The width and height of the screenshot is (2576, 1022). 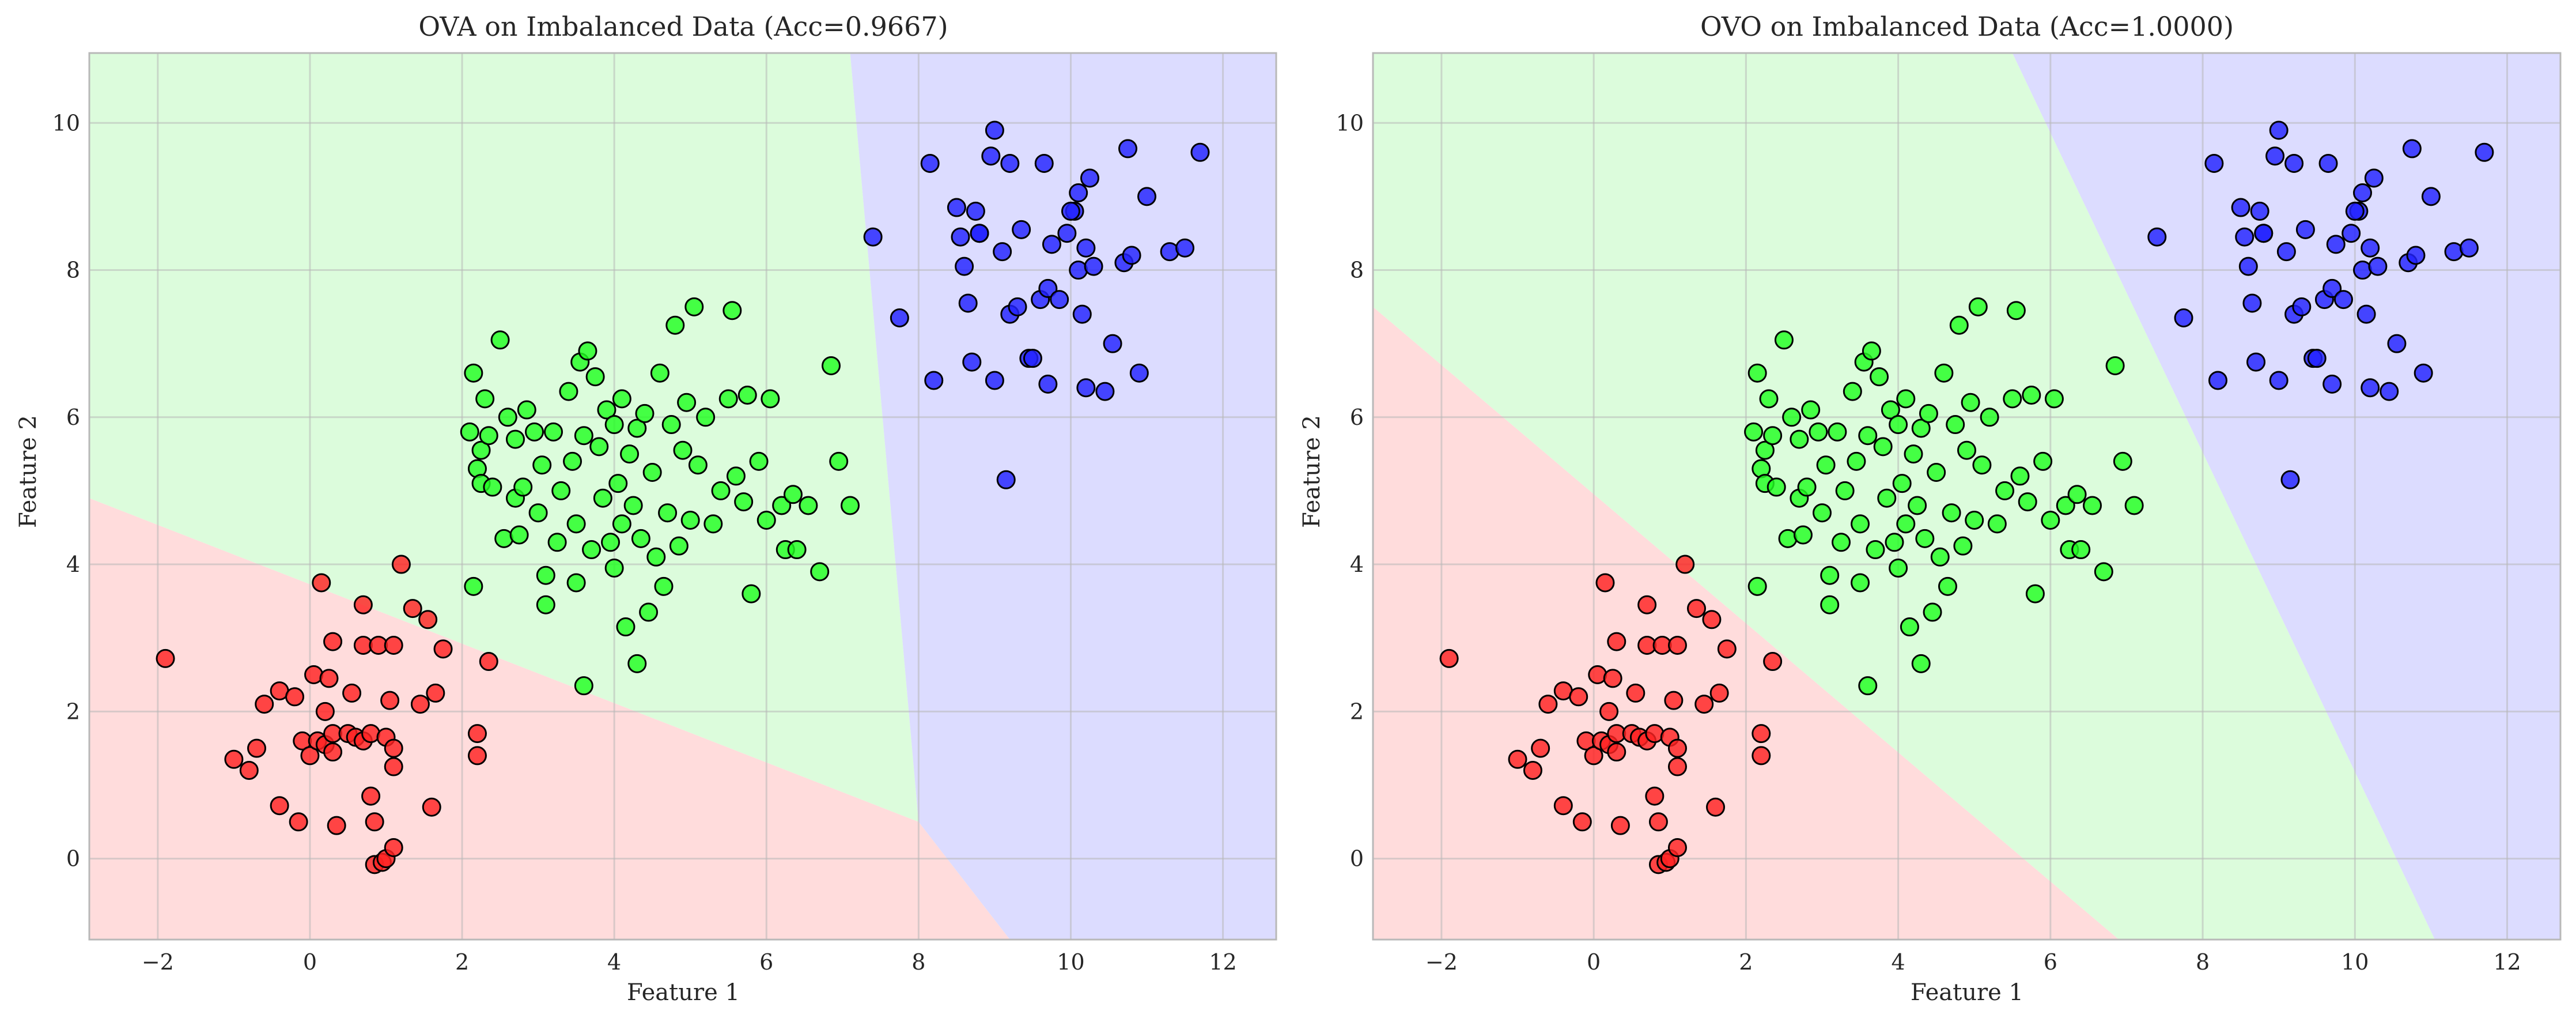 I want to click on x-tick-label: 12, so click(x=2507, y=962).